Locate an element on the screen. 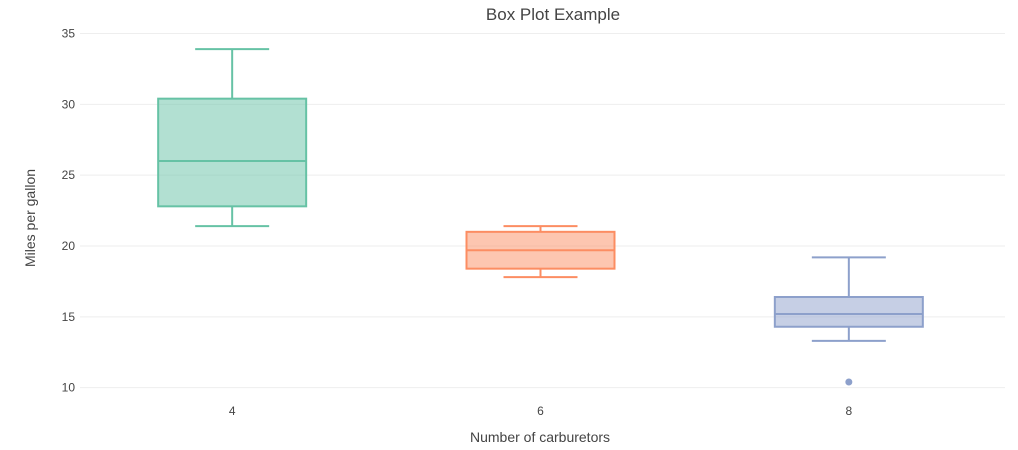  x-tick-label: 4 is located at coordinates (232, 411).